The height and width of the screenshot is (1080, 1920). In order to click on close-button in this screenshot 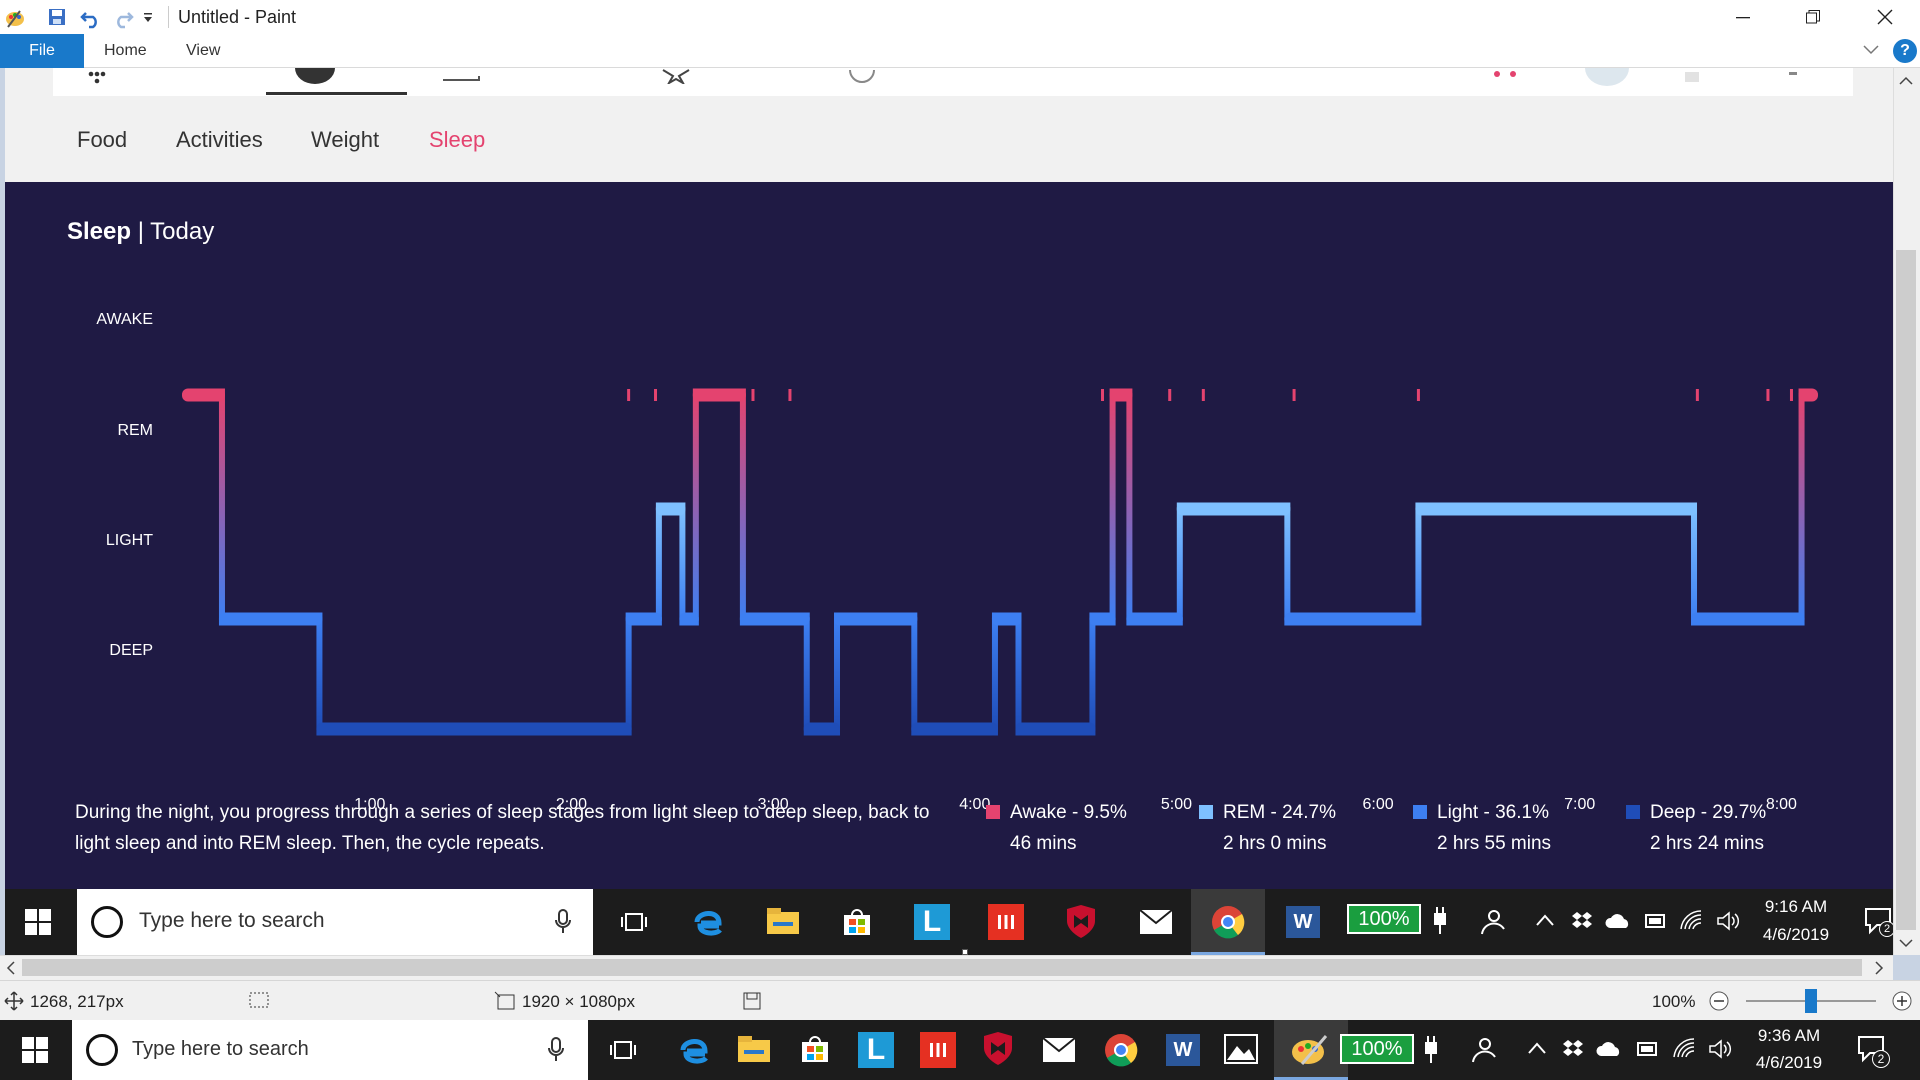, I will do `click(1885, 17)`.